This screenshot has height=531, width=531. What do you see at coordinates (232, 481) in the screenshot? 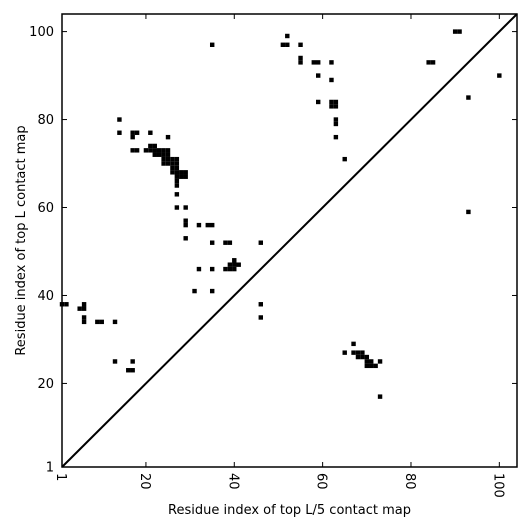
I see `x-tick-label: 40` at bounding box center [232, 481].